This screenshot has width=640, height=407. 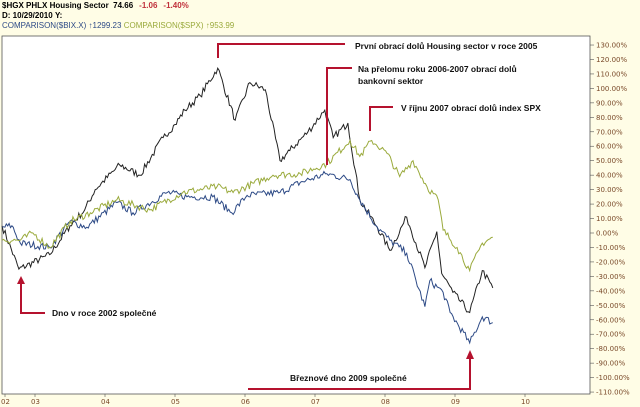 I want to click on y-tick-label: 80.00%, so click(x=609, y=118).